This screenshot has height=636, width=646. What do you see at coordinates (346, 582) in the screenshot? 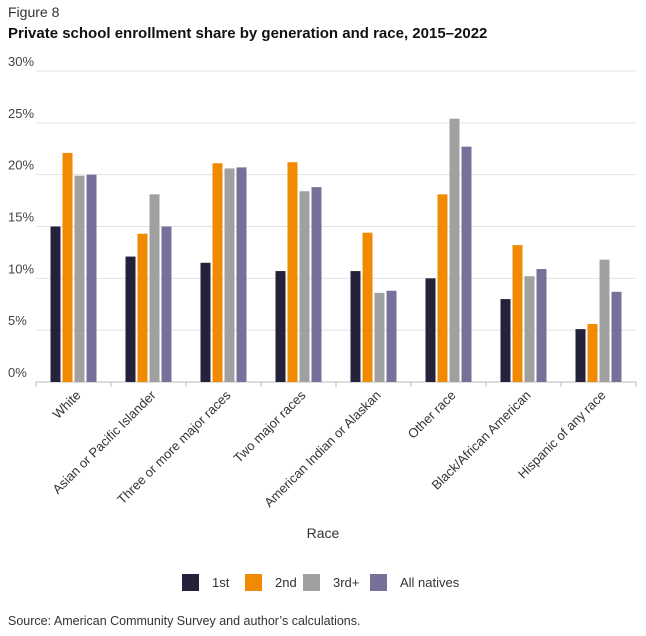
I see `legend-label: 3rd+` at bounding box center [346, 582].